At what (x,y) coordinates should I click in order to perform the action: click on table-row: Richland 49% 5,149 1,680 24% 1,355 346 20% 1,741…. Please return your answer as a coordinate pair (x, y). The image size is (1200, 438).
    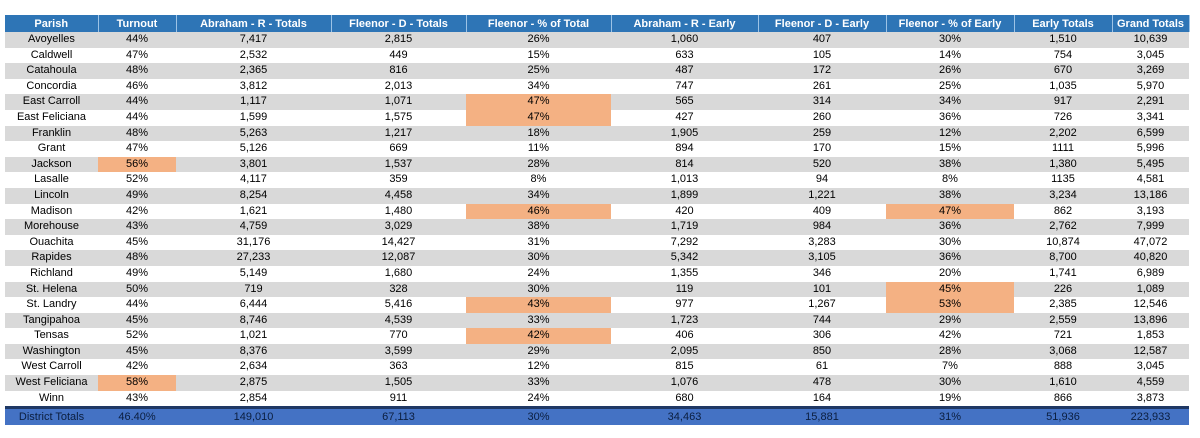
    Looking at the image, I should click on (597, 273).